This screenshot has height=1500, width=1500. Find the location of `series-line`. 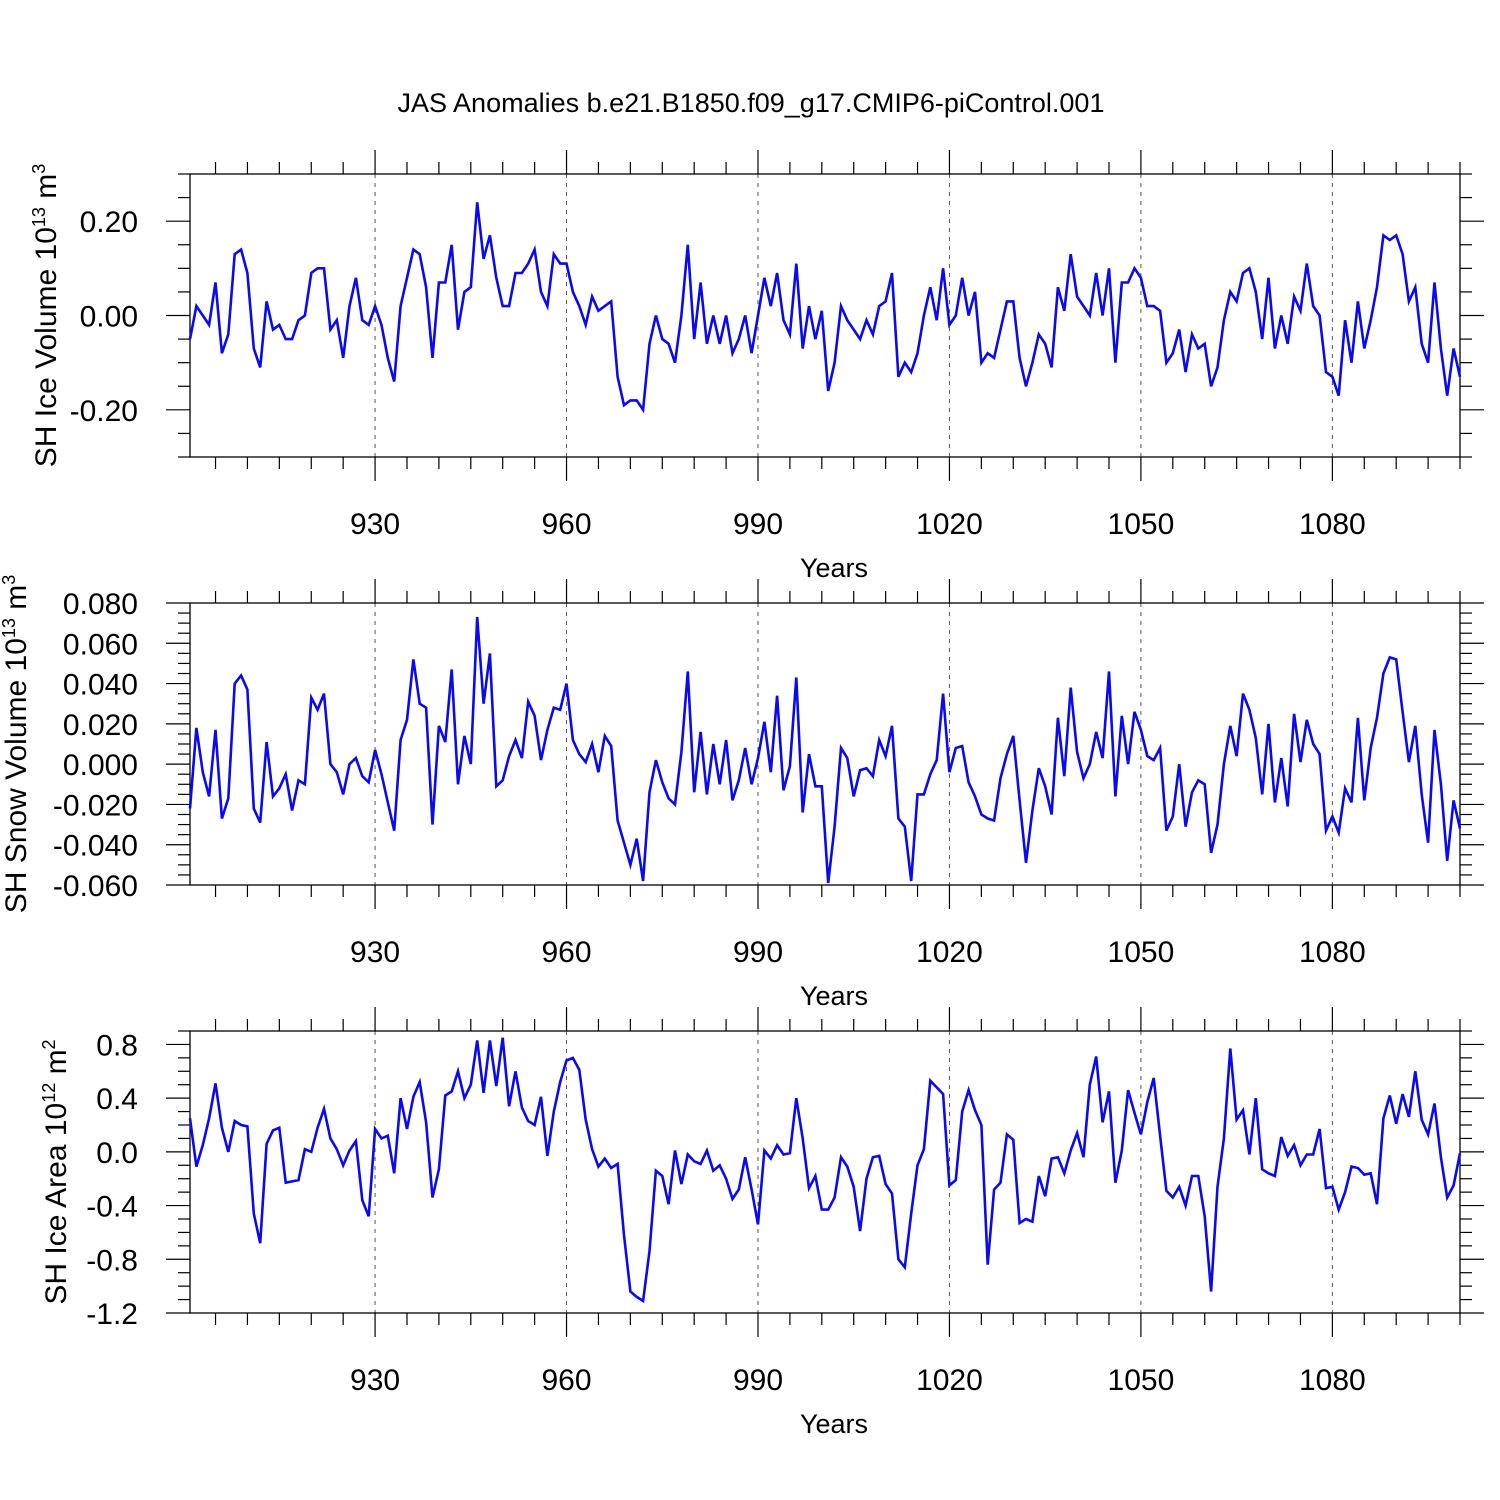

series-line is located at coordinates (825, 308).